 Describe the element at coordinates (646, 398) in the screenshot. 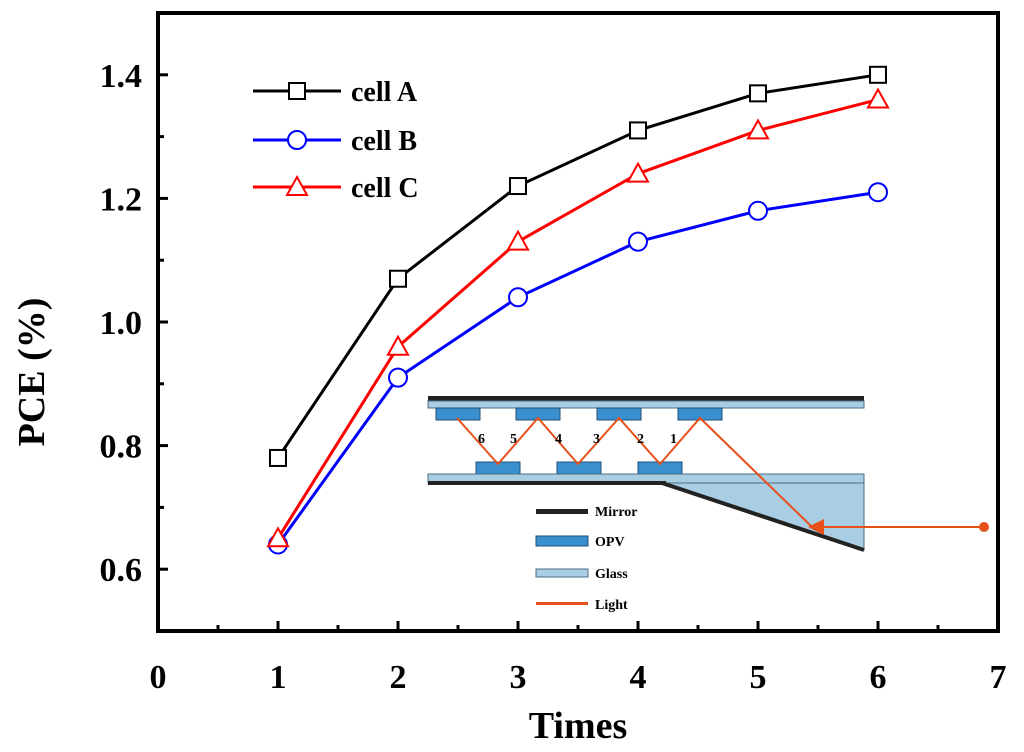

I see `inset-top-mirror` at that location.